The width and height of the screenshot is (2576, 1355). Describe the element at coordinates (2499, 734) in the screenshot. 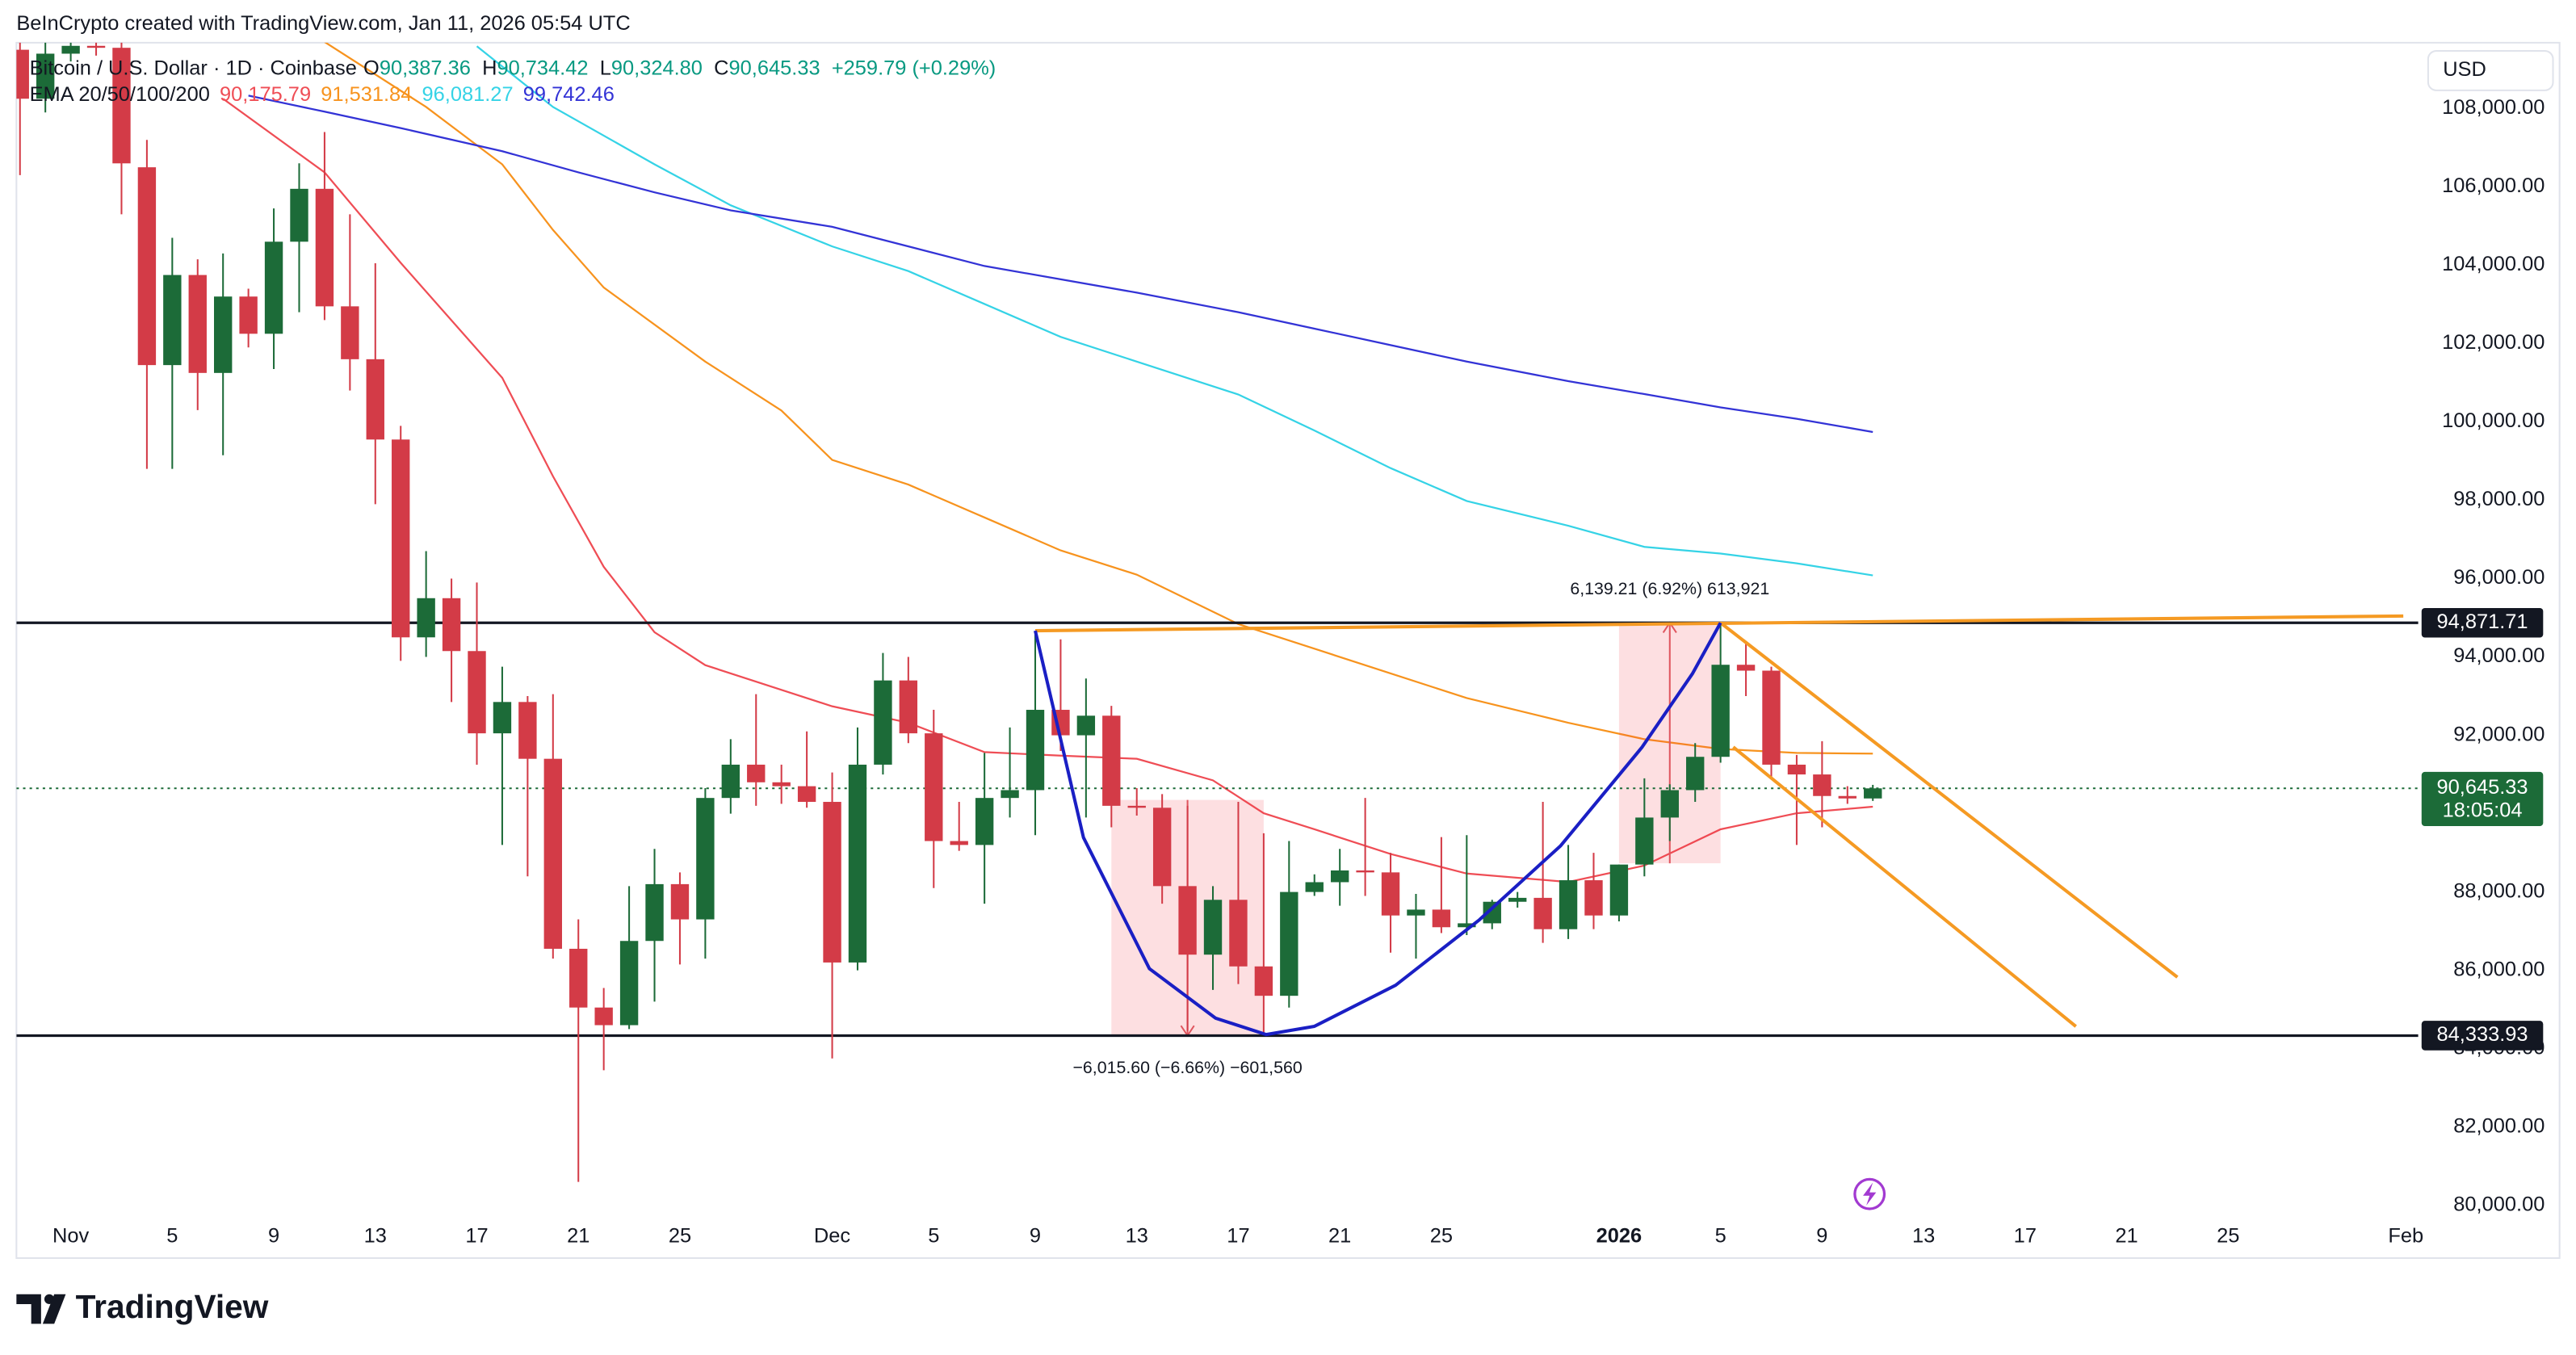

I see `y-tick-label: 92,000.00` at that location.